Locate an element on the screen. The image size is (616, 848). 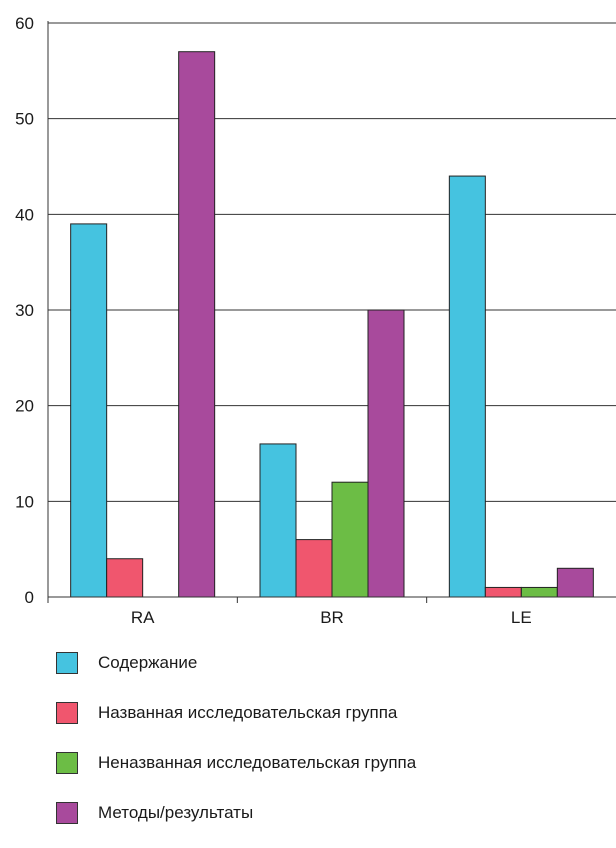
legend-label: Неназванная исследовательская группа is located at coordinates (257, 762).